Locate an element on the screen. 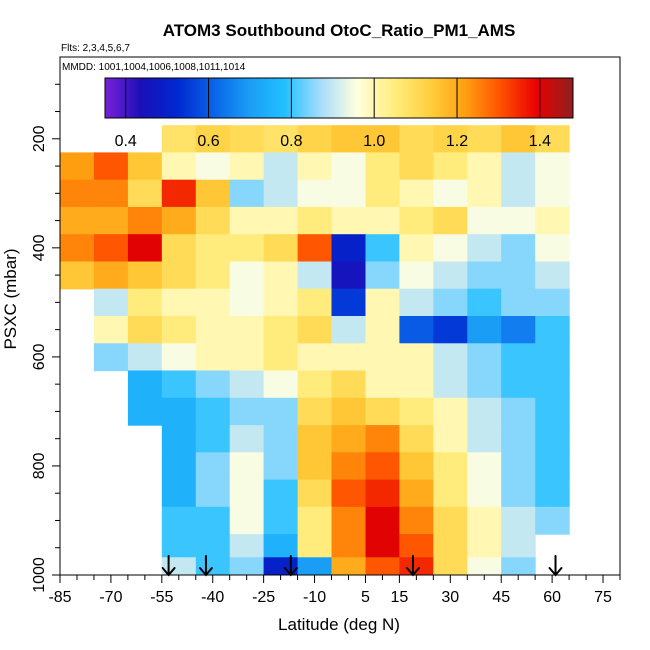  x-tick-label: 30 is located at coordinates (450, 597).